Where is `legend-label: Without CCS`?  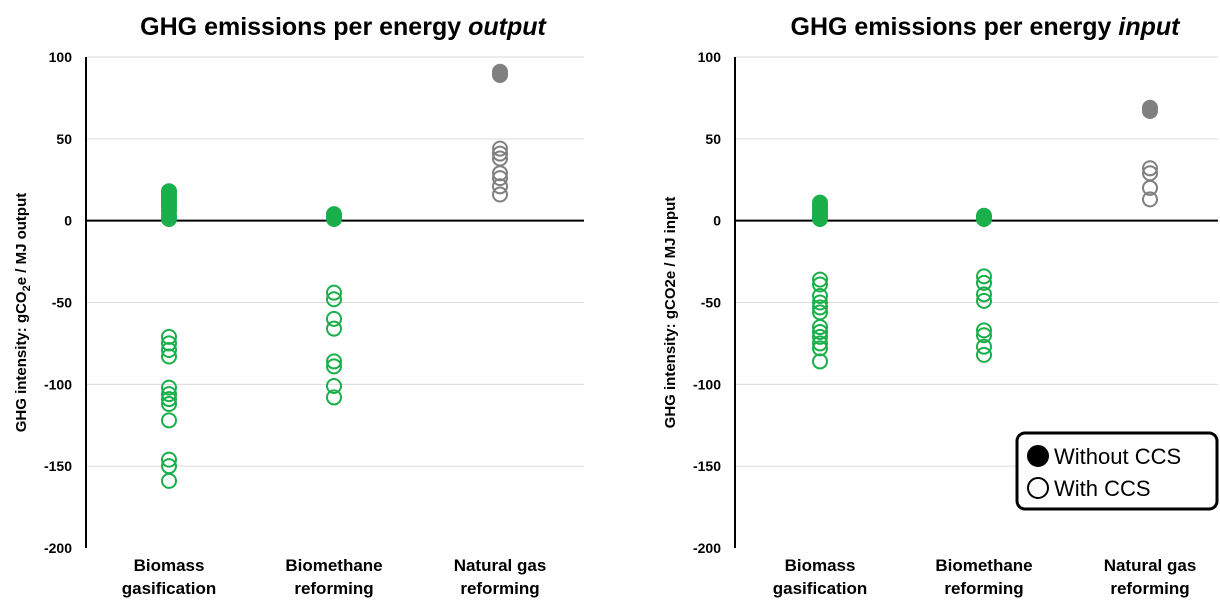
legend-label: Without CCS is located at coordinates (1117, 456).